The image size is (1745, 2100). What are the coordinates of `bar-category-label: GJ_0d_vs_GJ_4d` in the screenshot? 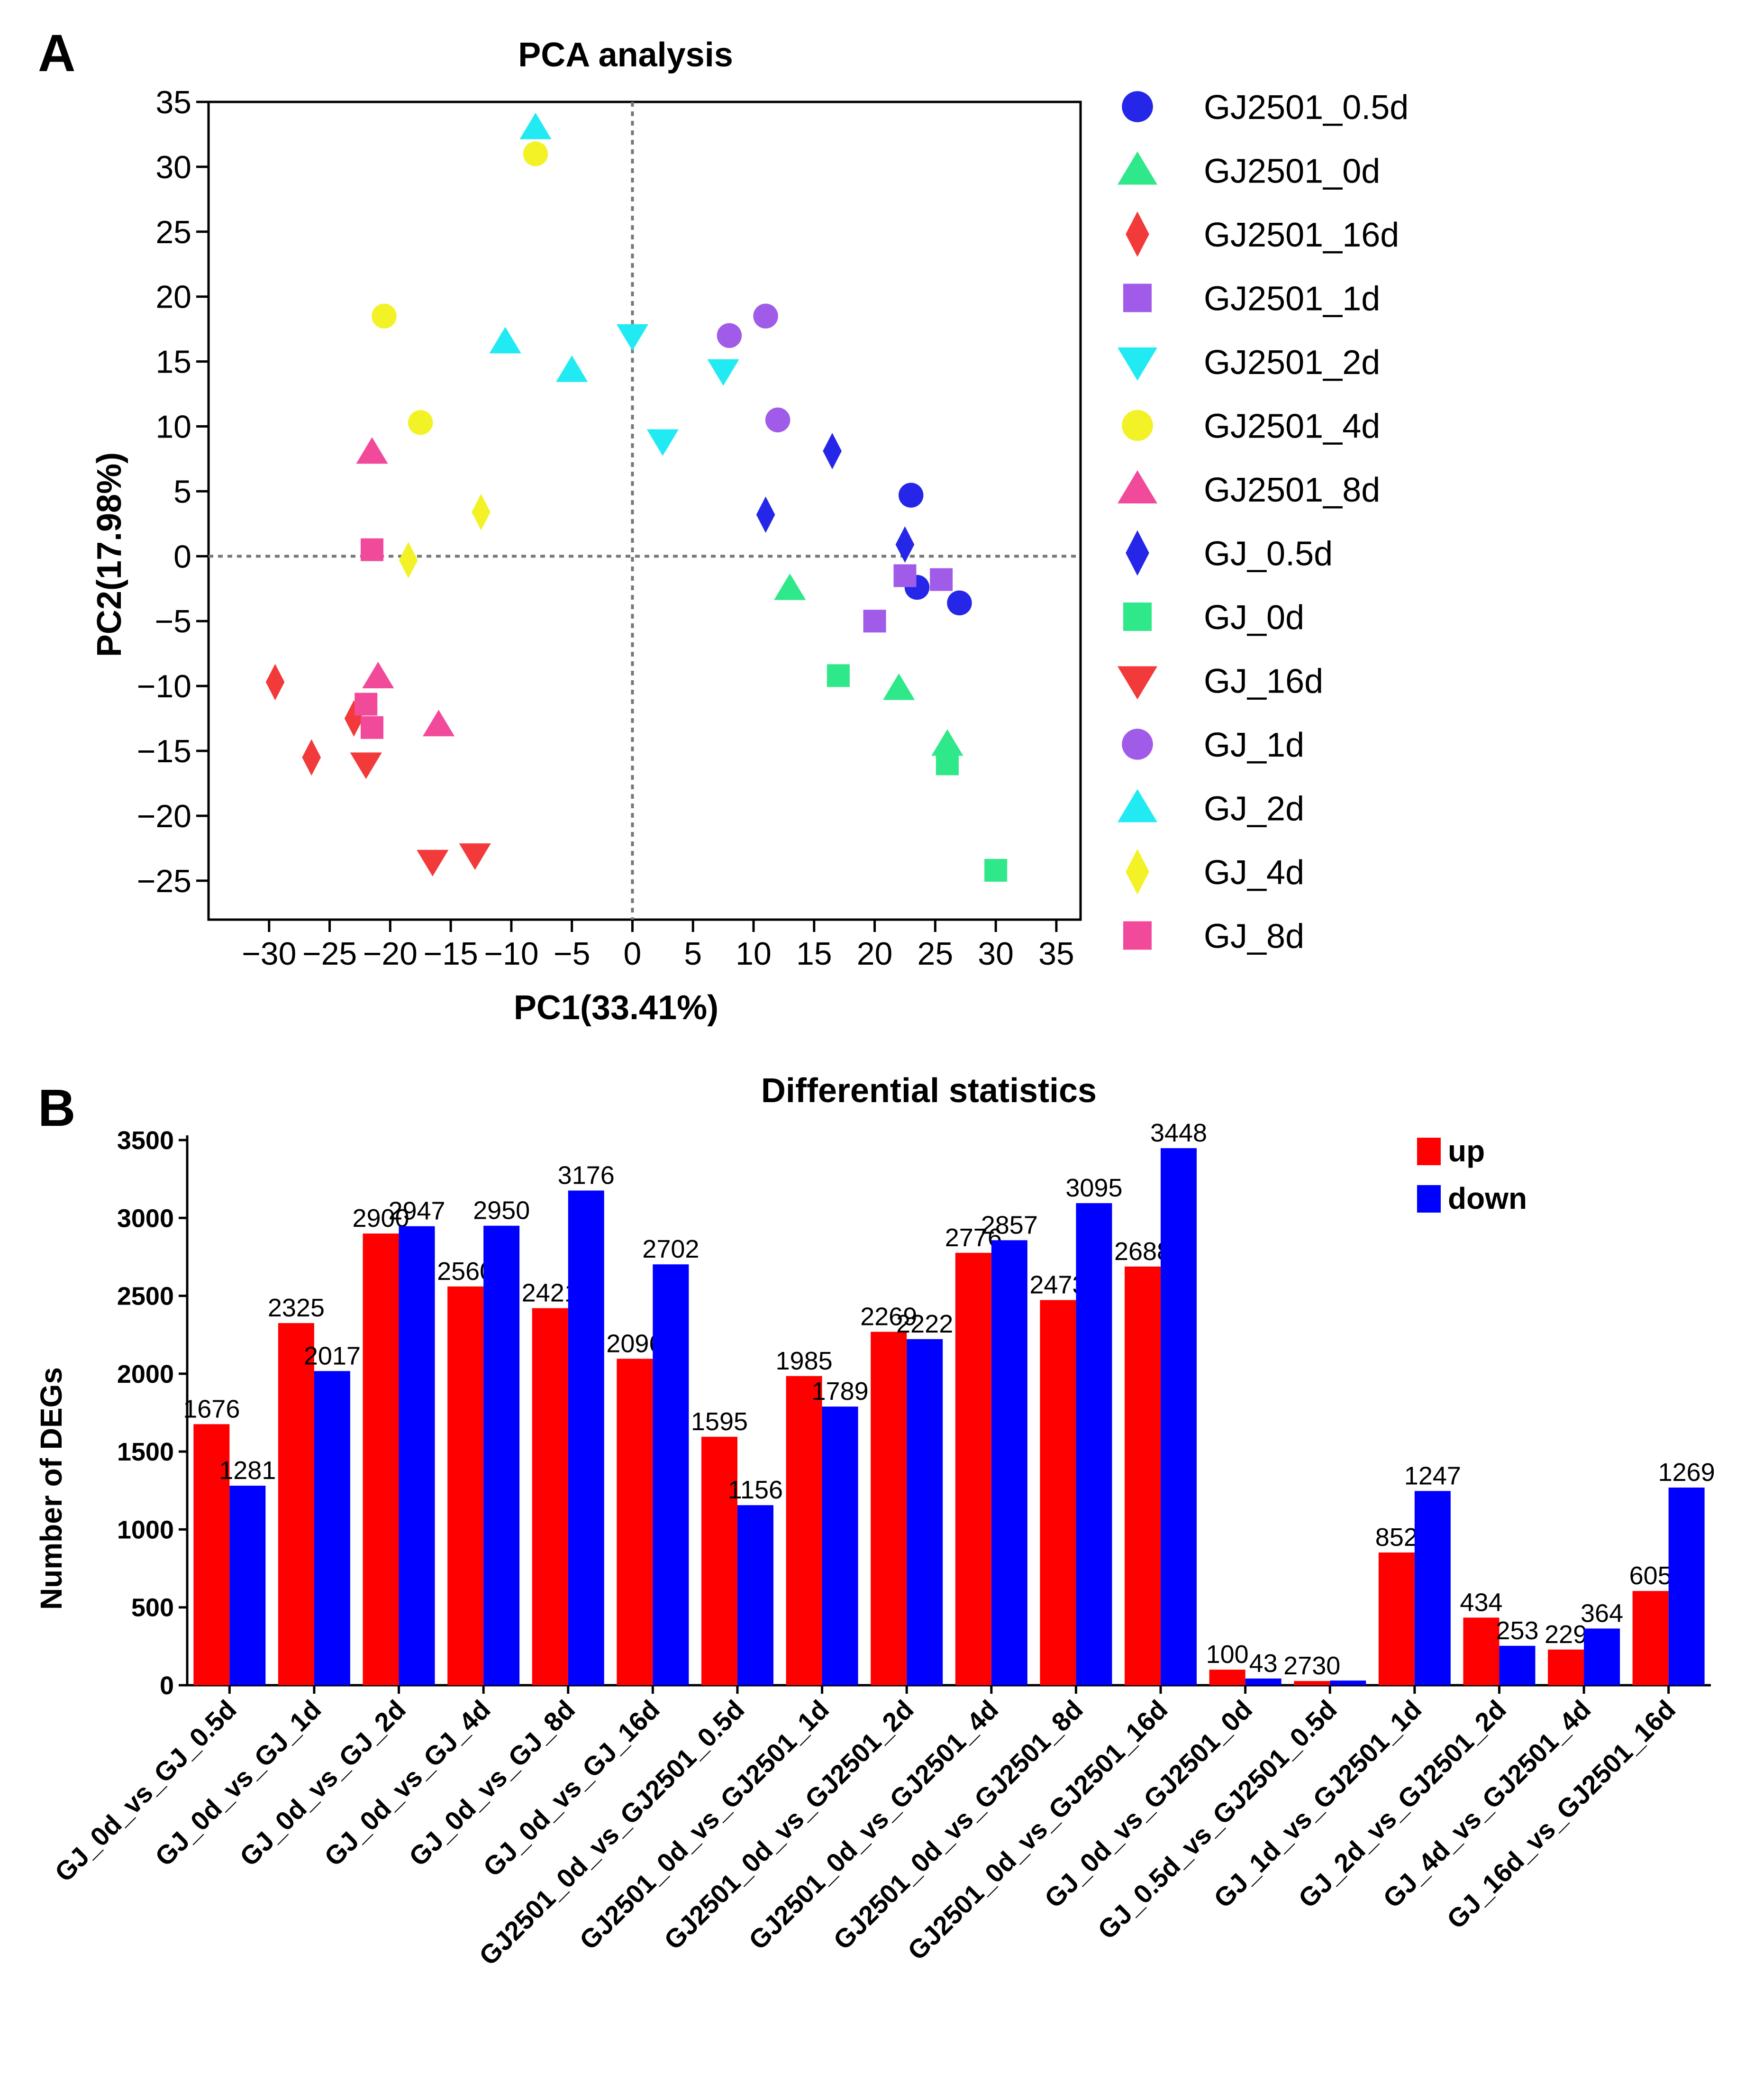 It's located at (407, 1783).